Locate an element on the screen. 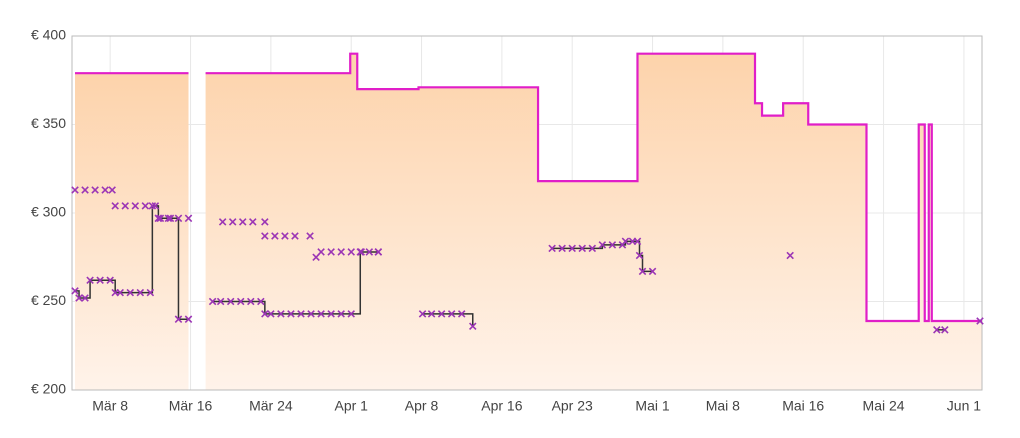 Image resolution: width=1020 pixels, height=438 pixels. x-tick-label: Apr 16 is located at coordinates (501, 406).